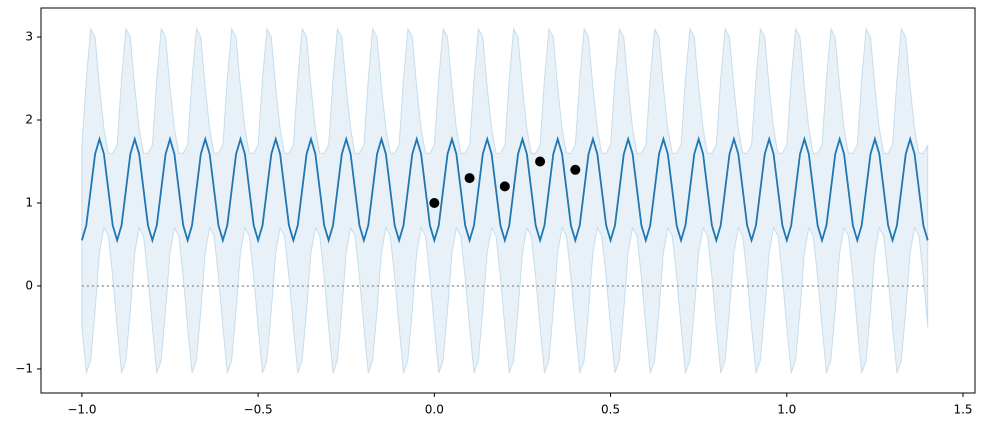  Describe the element at coordinates (962, 410) in the screenshot. I see `x-tick-label: 1.5` at that location.